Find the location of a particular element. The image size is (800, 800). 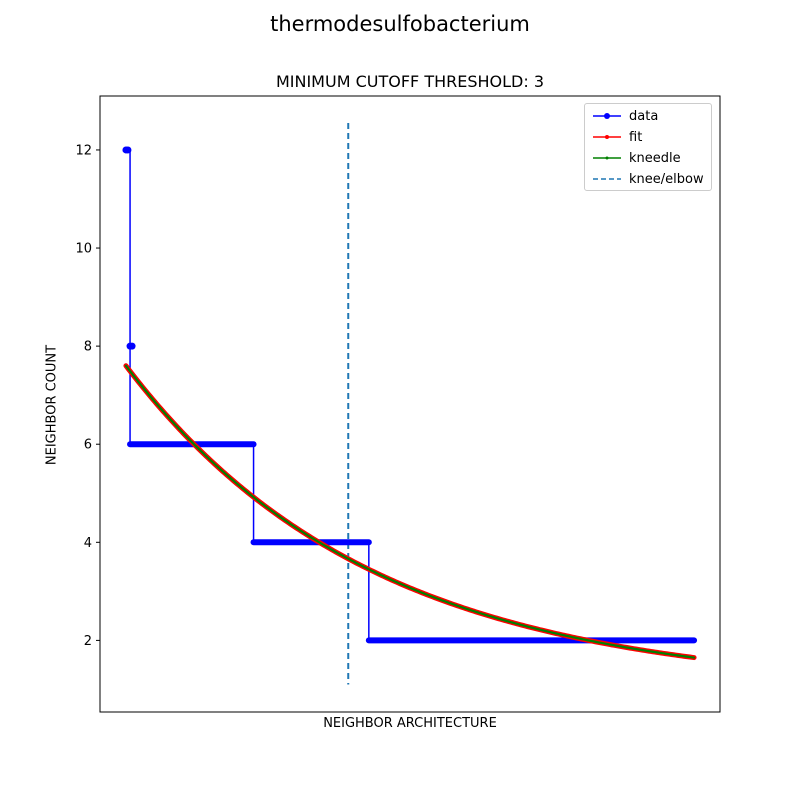

y-tick-label-10: 10 is located at coordinates (83, 249).